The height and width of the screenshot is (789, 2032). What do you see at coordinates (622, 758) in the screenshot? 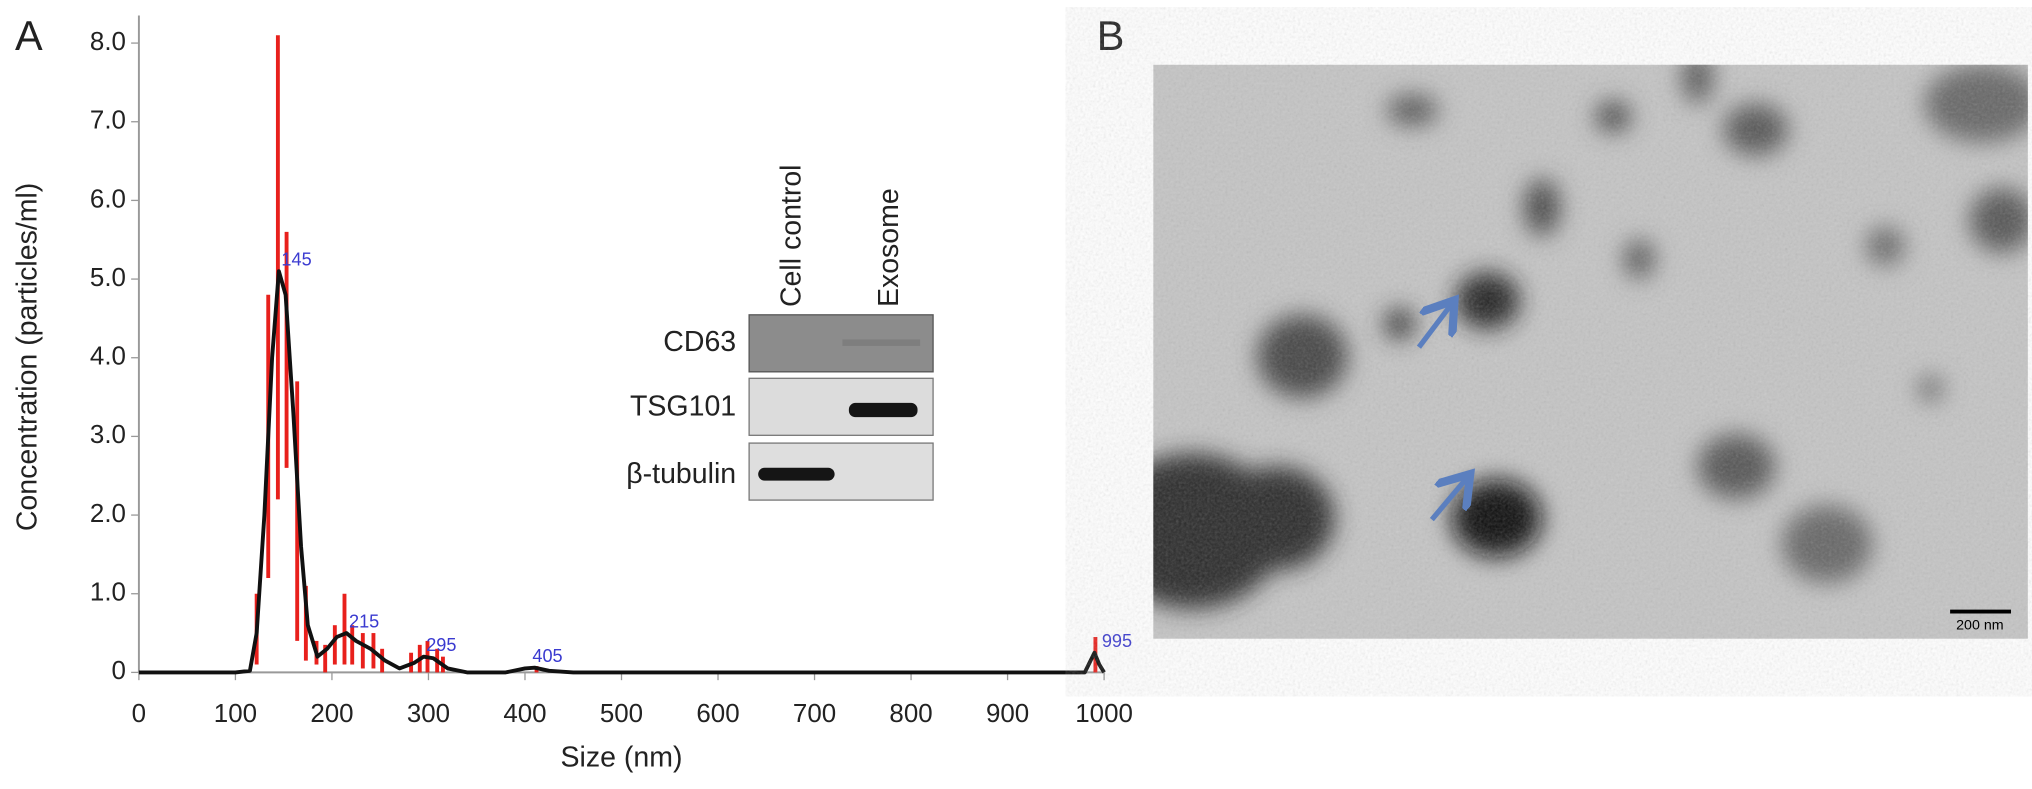
I see `x-axis-label: Size (nm)` at bounding box center [622, 758].